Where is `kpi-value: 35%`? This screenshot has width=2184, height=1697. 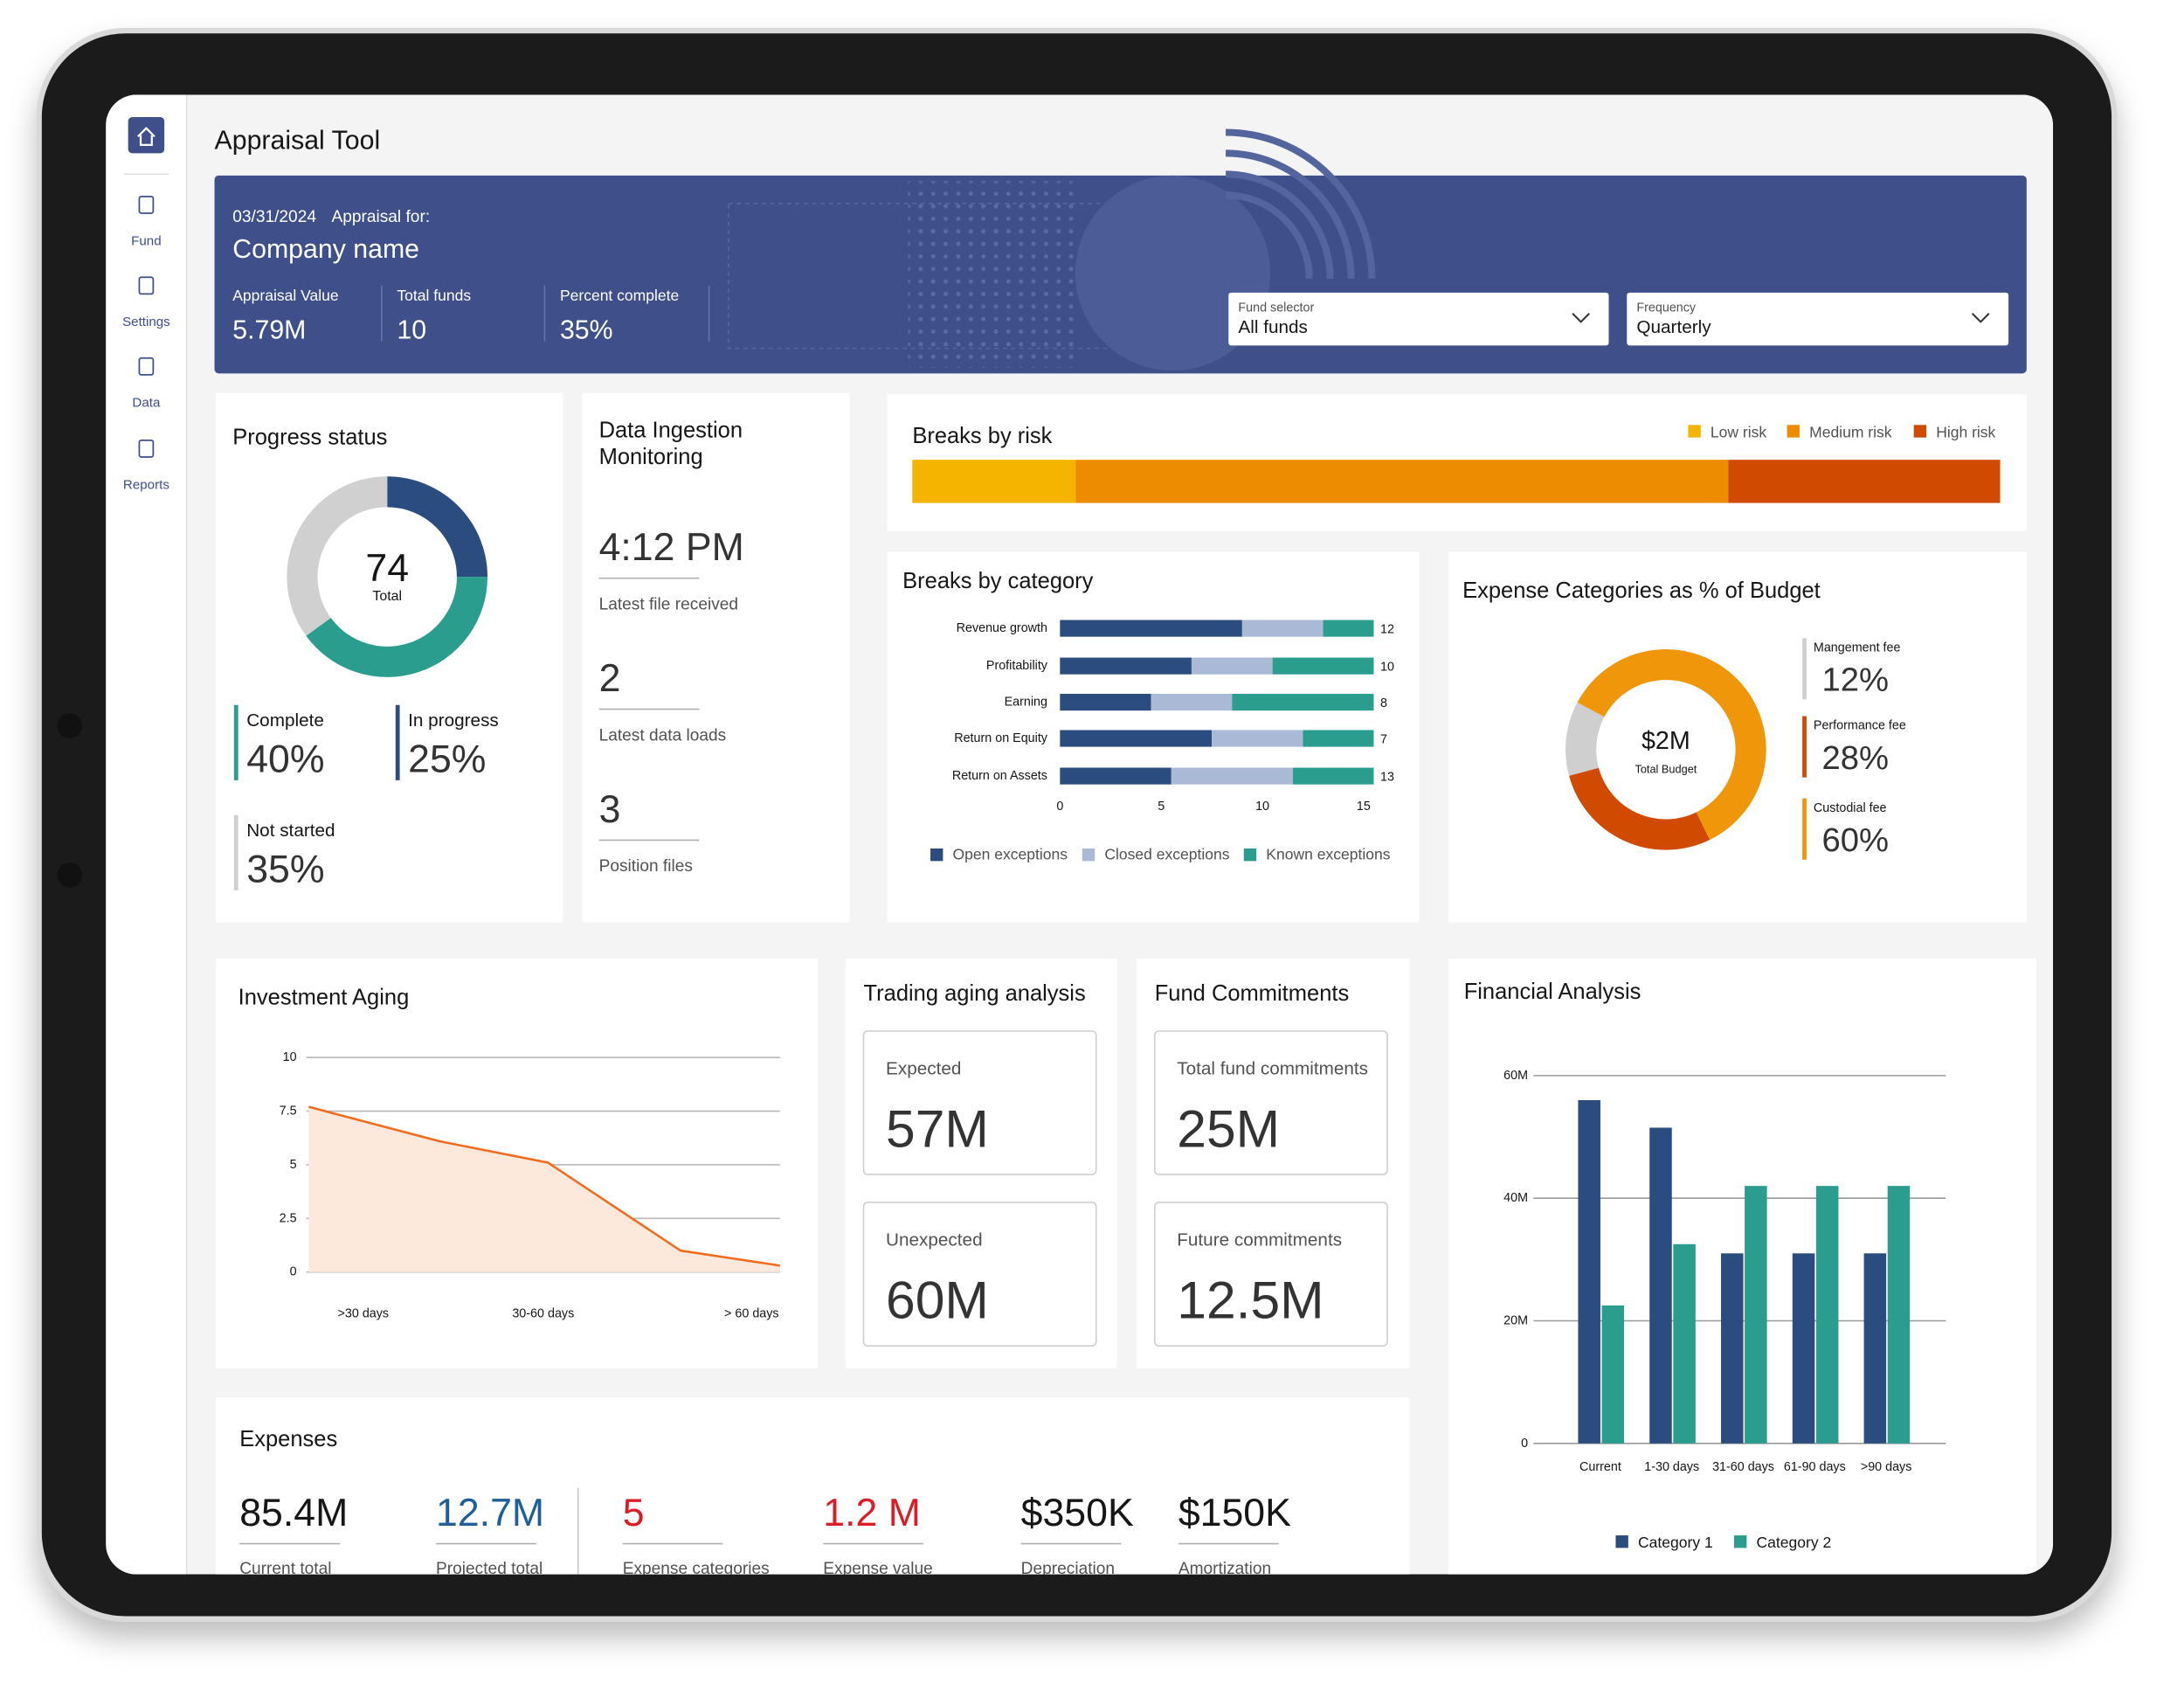
kpi-value: 35% is located at coordinates (586, 329).